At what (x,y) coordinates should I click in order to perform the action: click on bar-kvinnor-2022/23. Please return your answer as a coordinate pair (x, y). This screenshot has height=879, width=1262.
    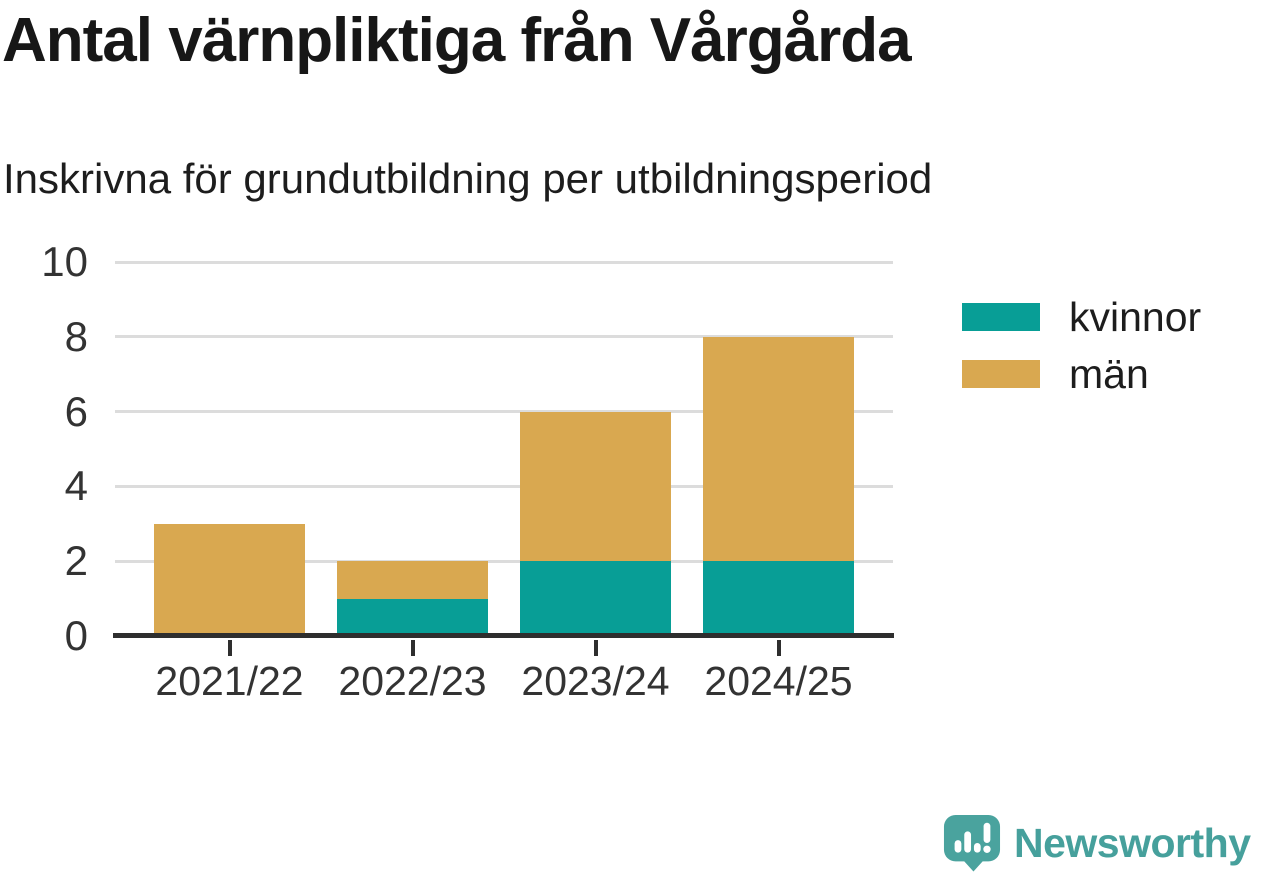
    Looking at the image, I should click on (412, 617).